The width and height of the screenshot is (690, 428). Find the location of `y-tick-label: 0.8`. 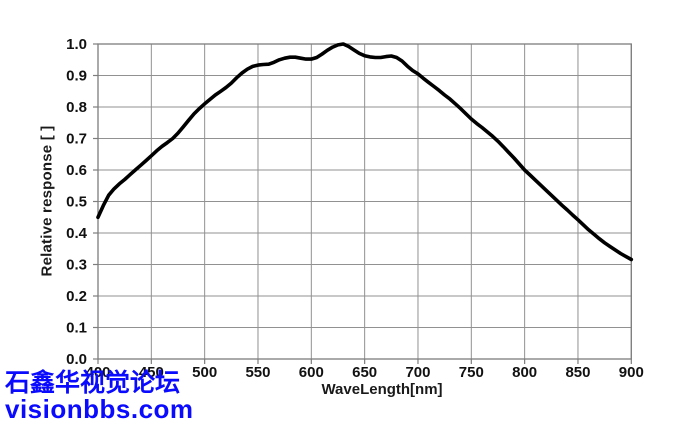

y-tick-label: 0.8 is located at coordinates (76, 107).